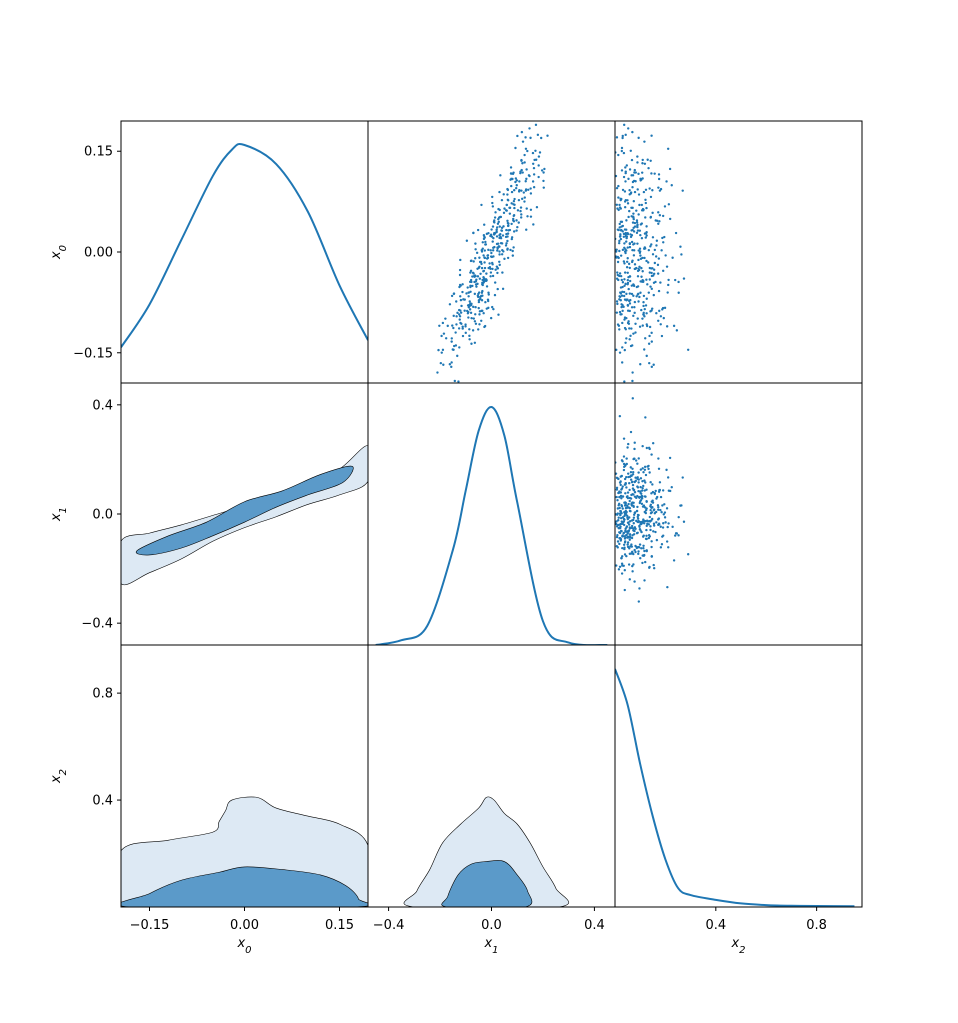 This screenshot has height=1023, width=958. Describe the element at coordinates (715, 925) in the screenshot. I see `x-tick-label-x2: 0.4` at that location.